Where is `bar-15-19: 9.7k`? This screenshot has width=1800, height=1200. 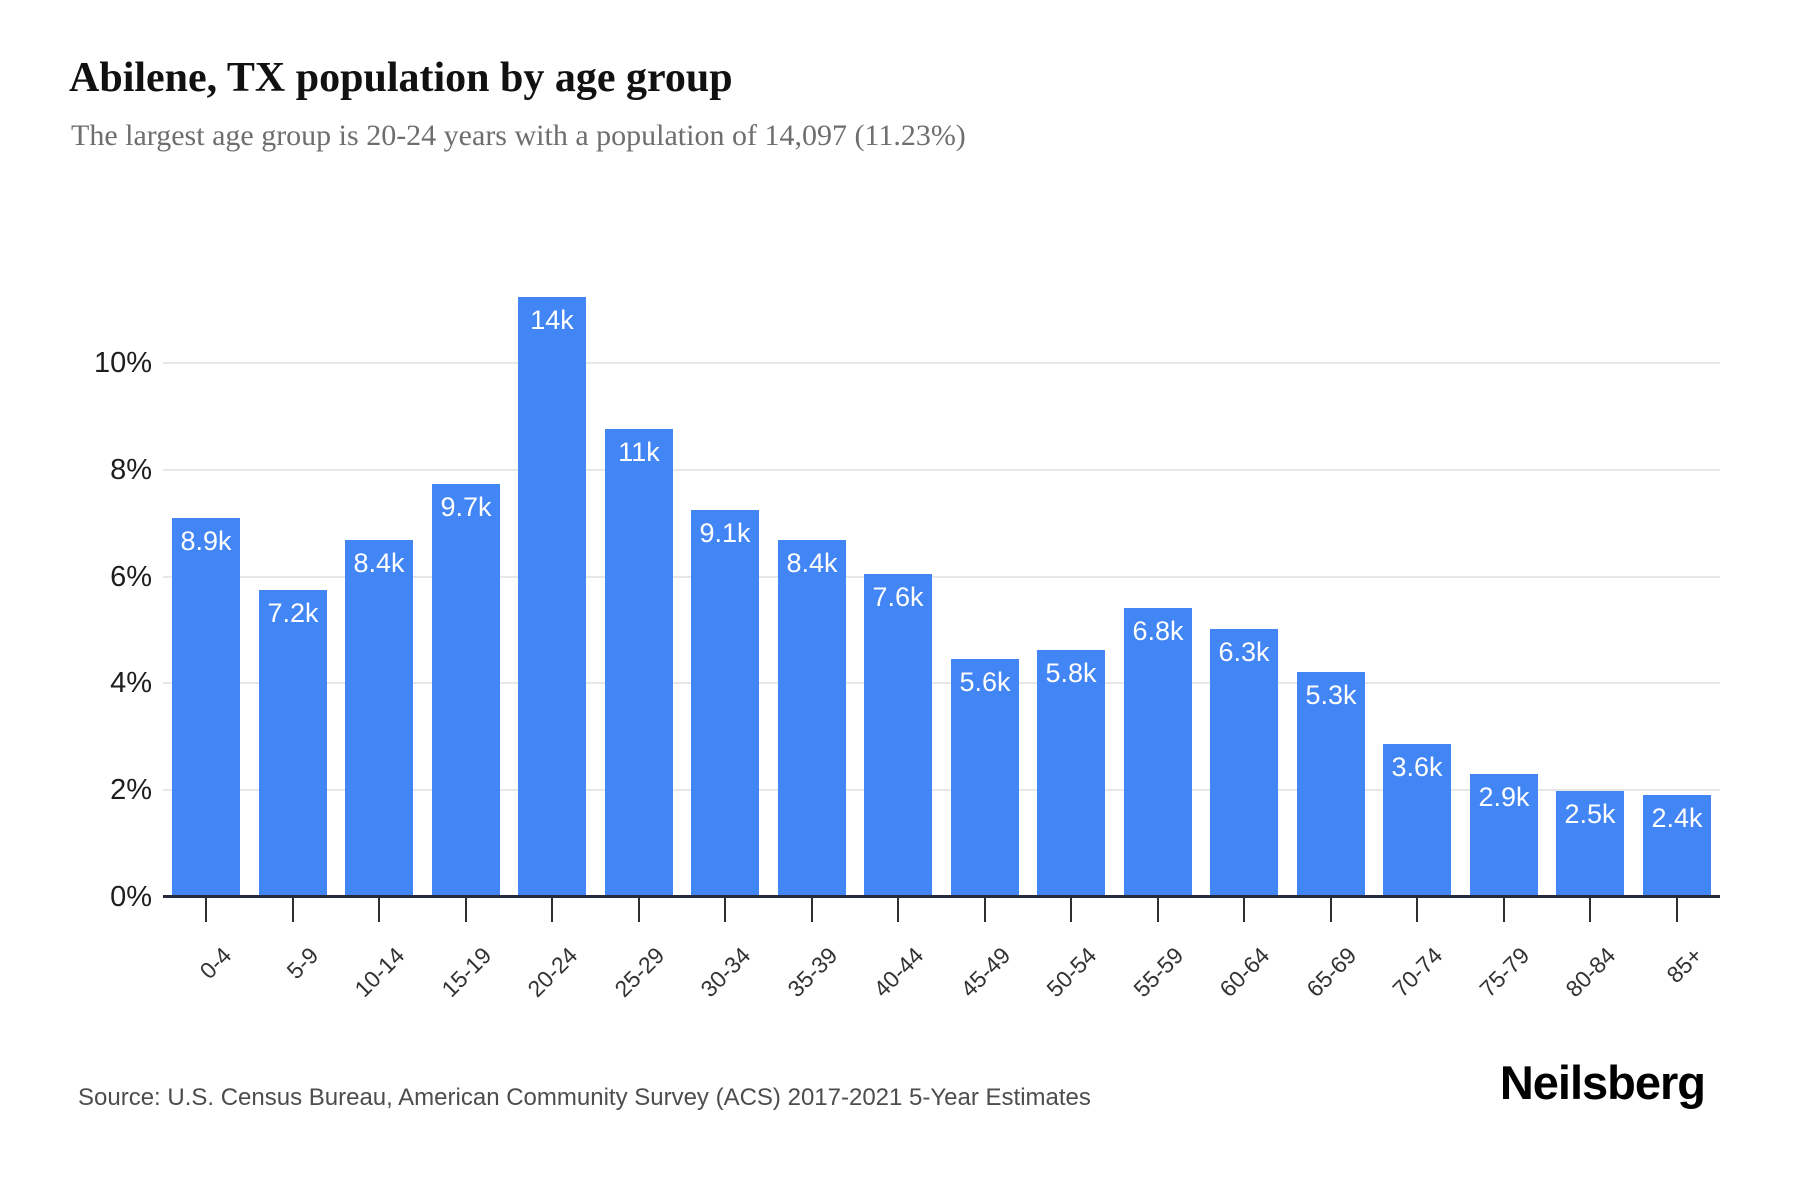 bar-15-19: 9.7k is located at coordinates (466, 690).